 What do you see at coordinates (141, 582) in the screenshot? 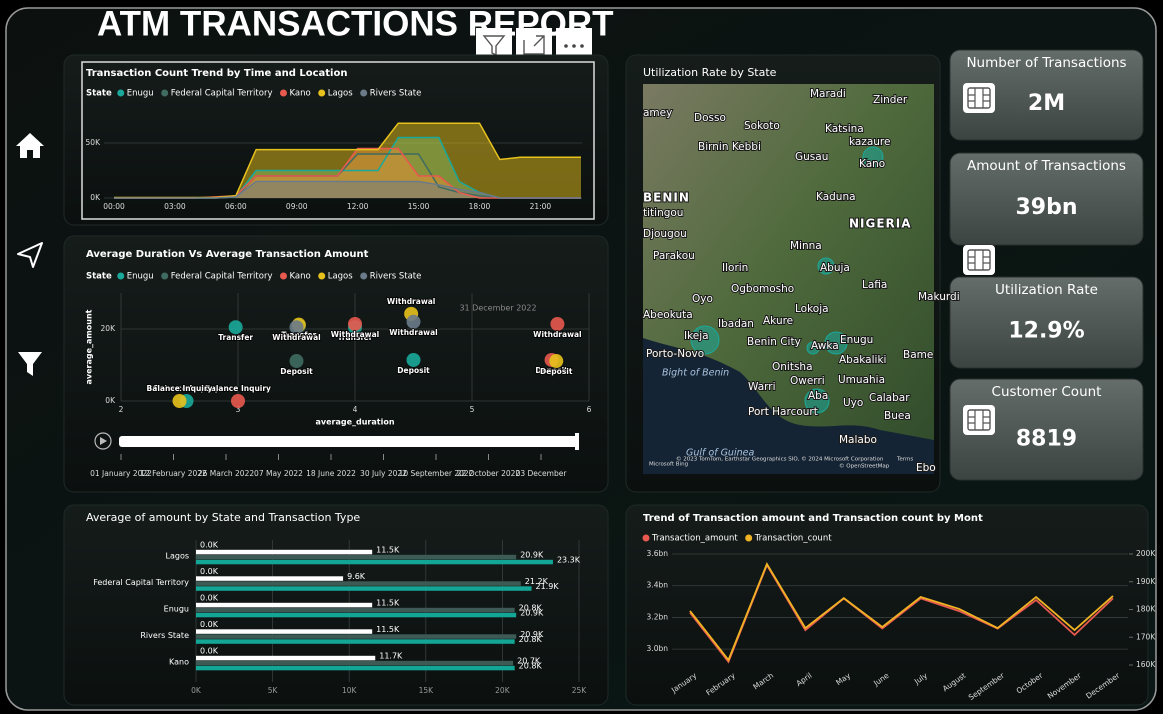
I see `y-tick-label: Federal Capital Territory` at bounding box center [141, 582].